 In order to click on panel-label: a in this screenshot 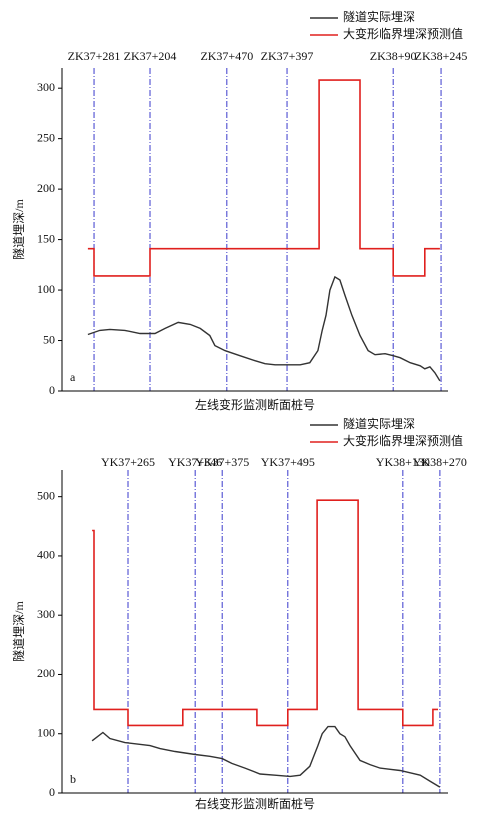, I will do `click(73, 377)`.